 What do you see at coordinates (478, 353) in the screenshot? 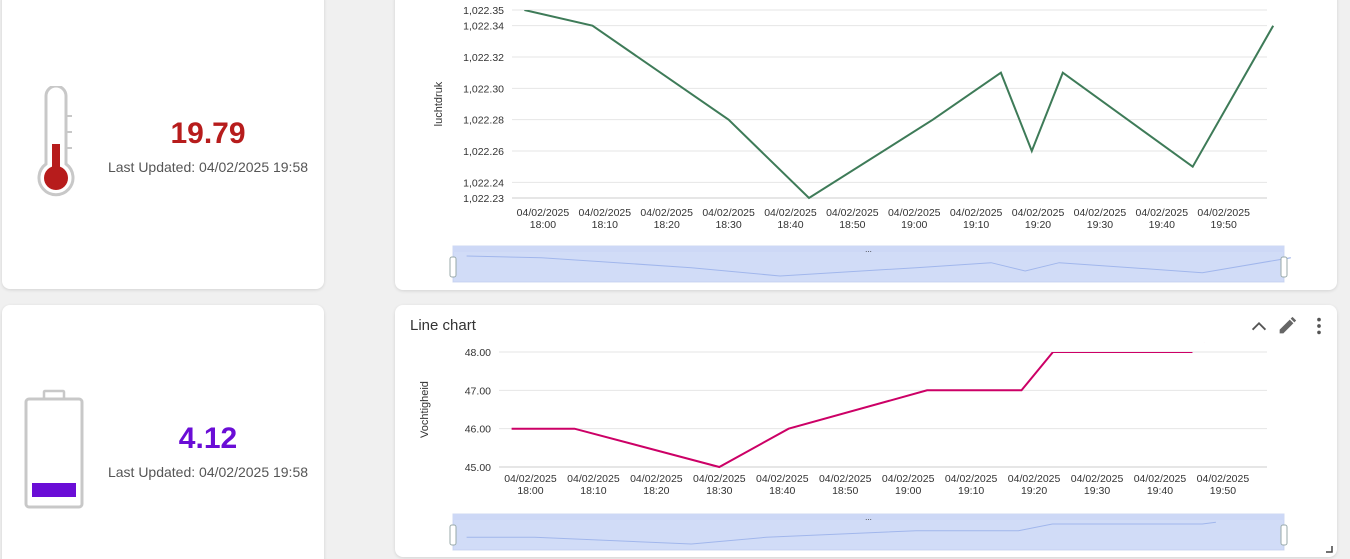
I see `y-tick-label: 48.00` at bounding box center [478, 353].